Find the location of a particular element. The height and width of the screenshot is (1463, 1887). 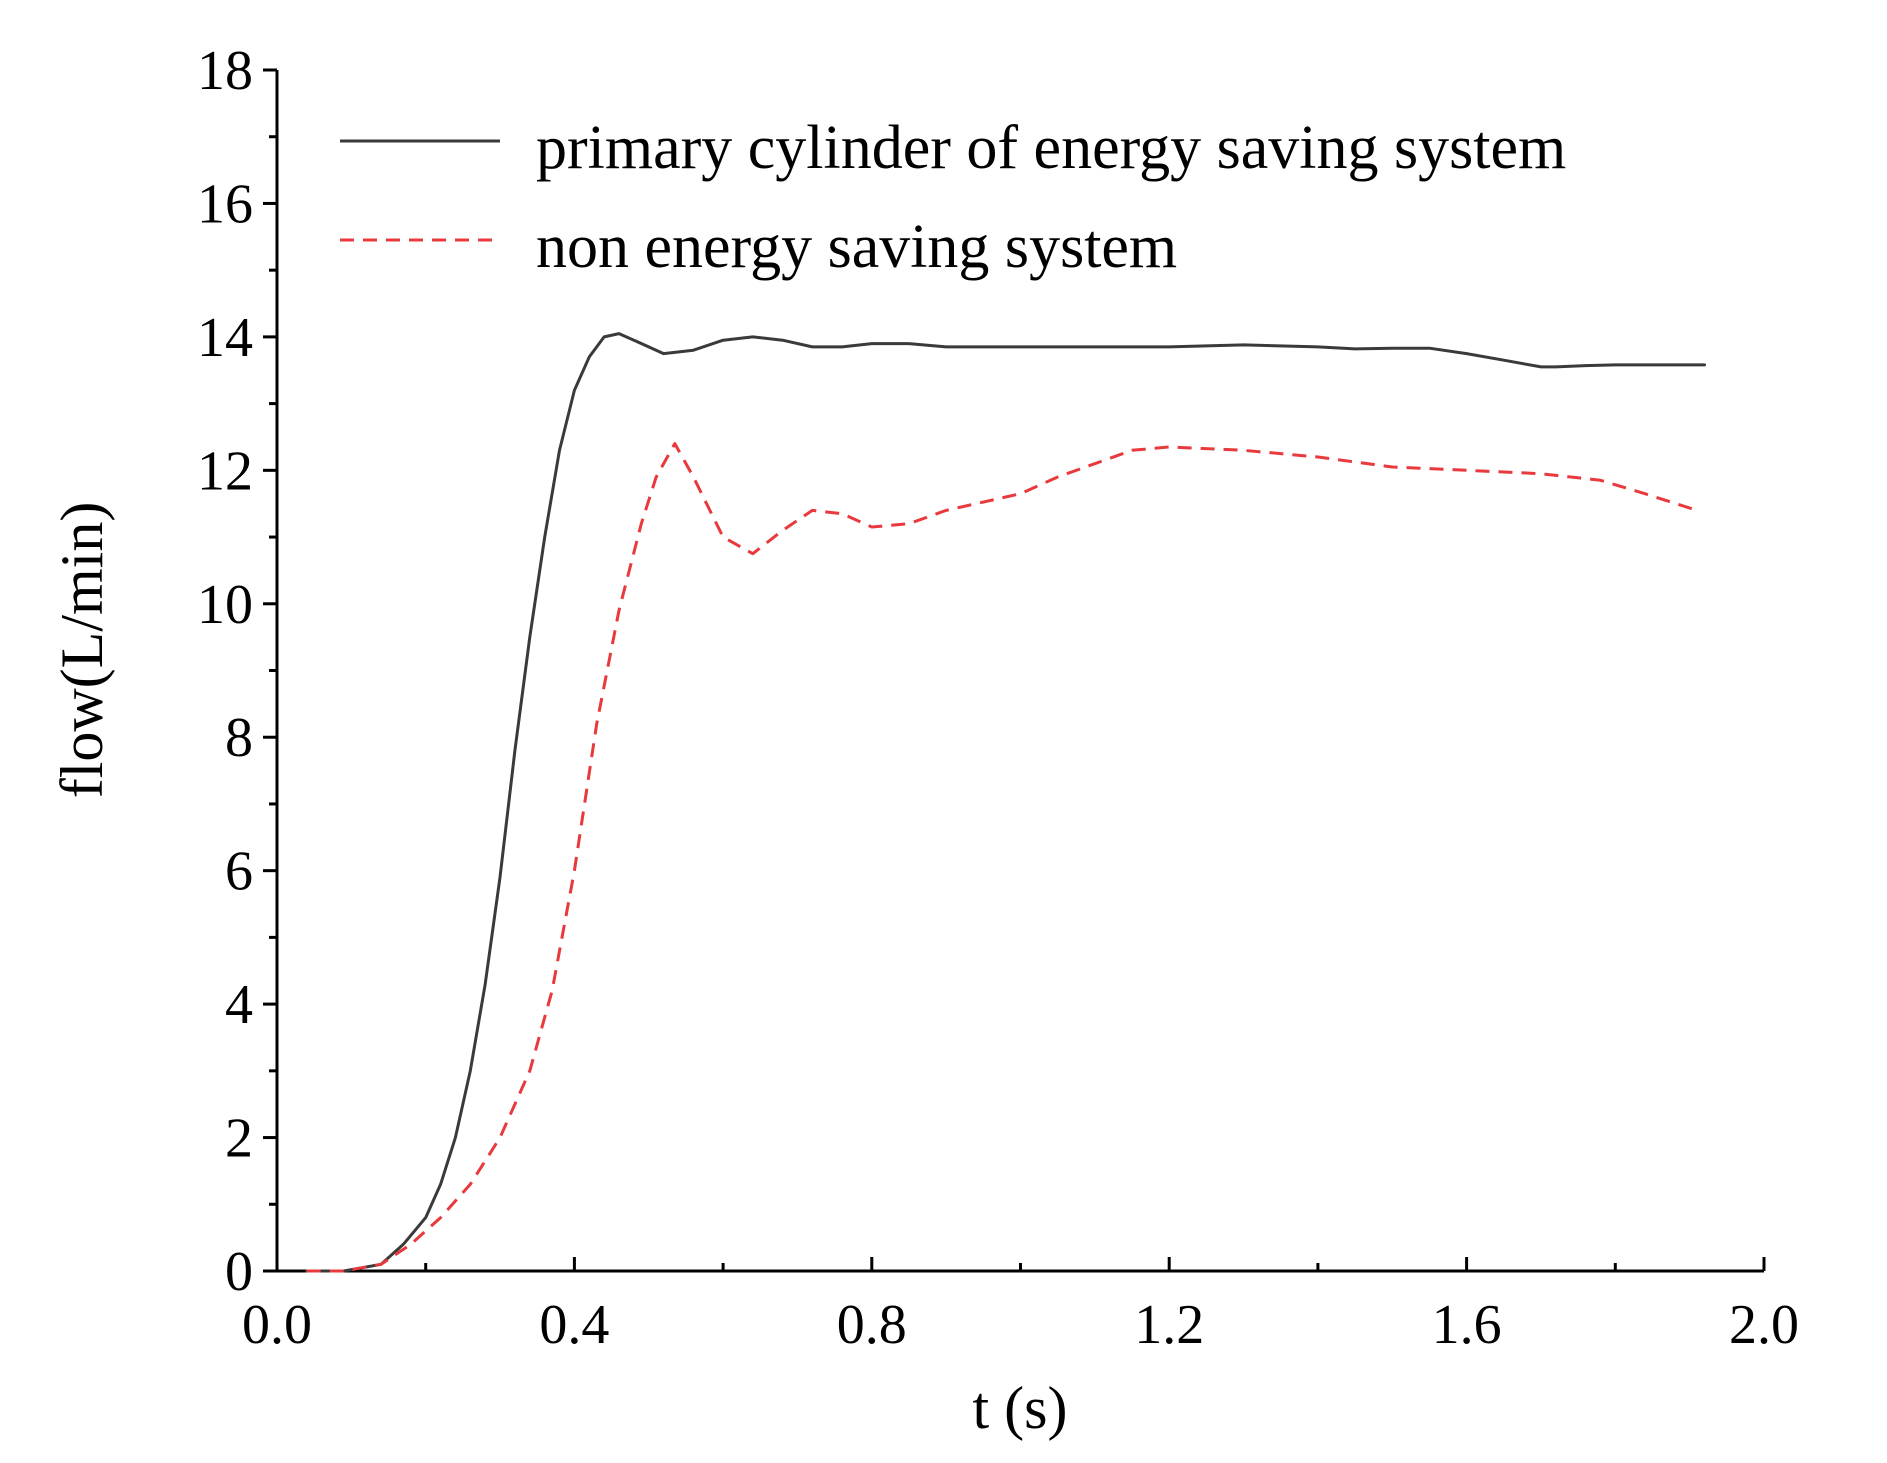

y-axis-ticks: 0 2 4 6 8 10 12 14 16 18 is located at coordinates (237, 671).